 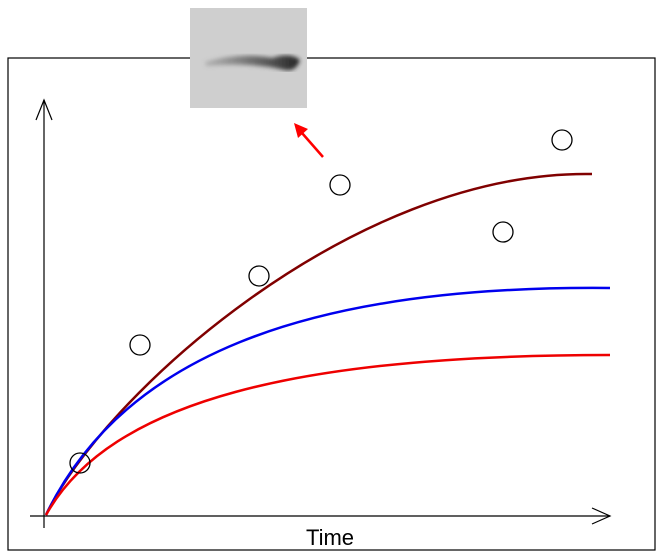 I want to click on band, so click(x=252, y=63).